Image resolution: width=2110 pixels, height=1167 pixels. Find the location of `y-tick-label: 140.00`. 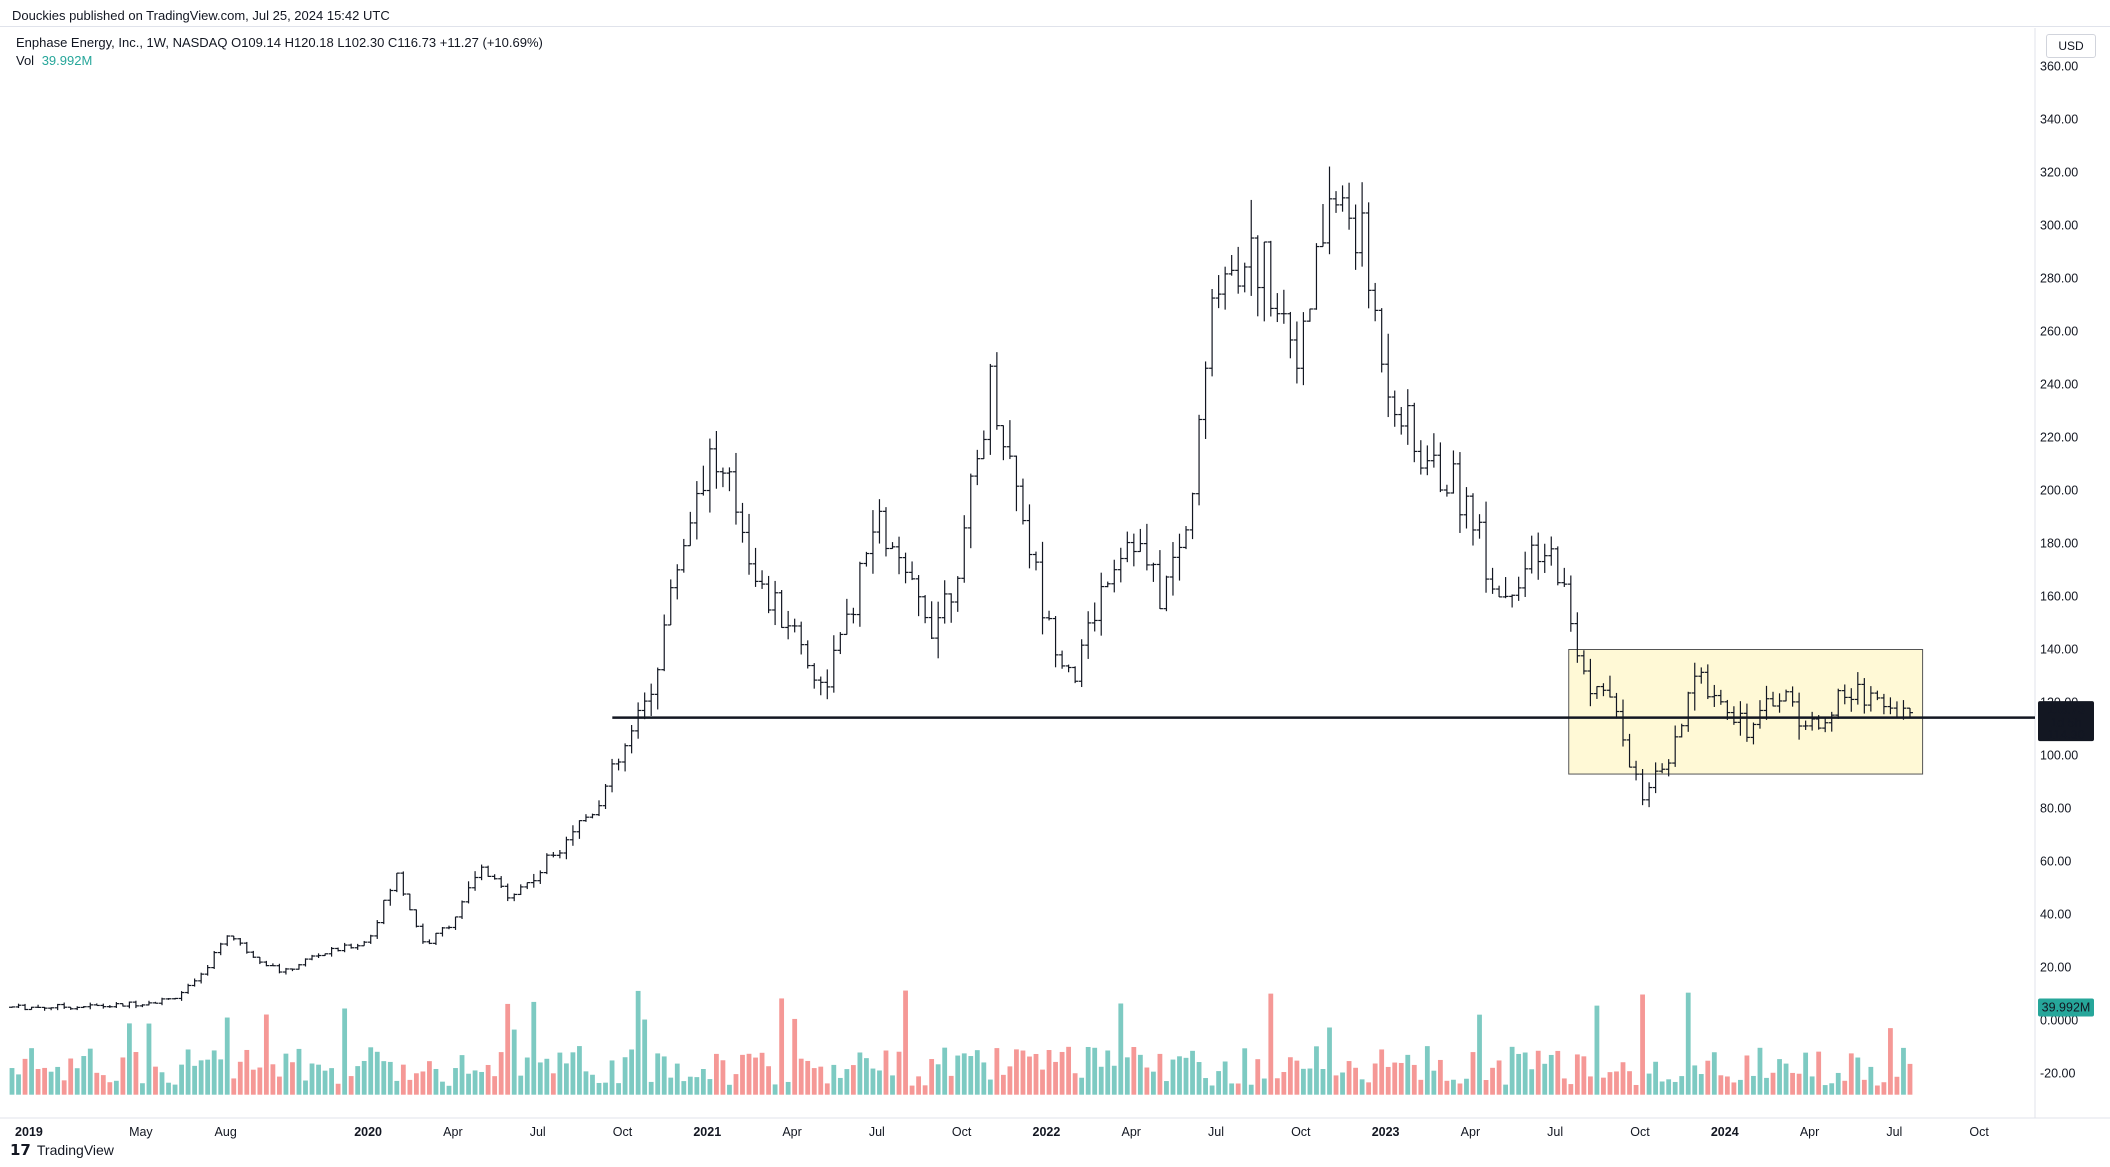

y-tick-label: 140.00 is located at coordinates (2059, 650).